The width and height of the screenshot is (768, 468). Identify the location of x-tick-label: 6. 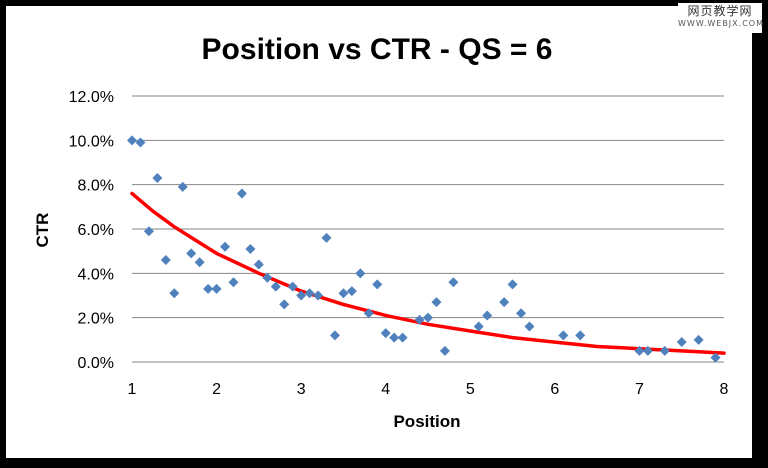
(554, 389).